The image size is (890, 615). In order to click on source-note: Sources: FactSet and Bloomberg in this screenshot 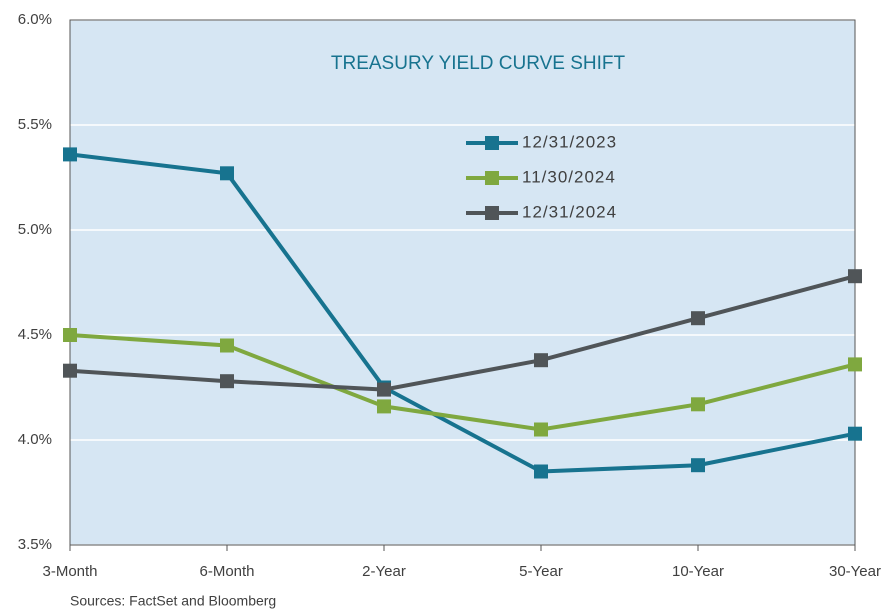, I will do `click(173, 601)`.